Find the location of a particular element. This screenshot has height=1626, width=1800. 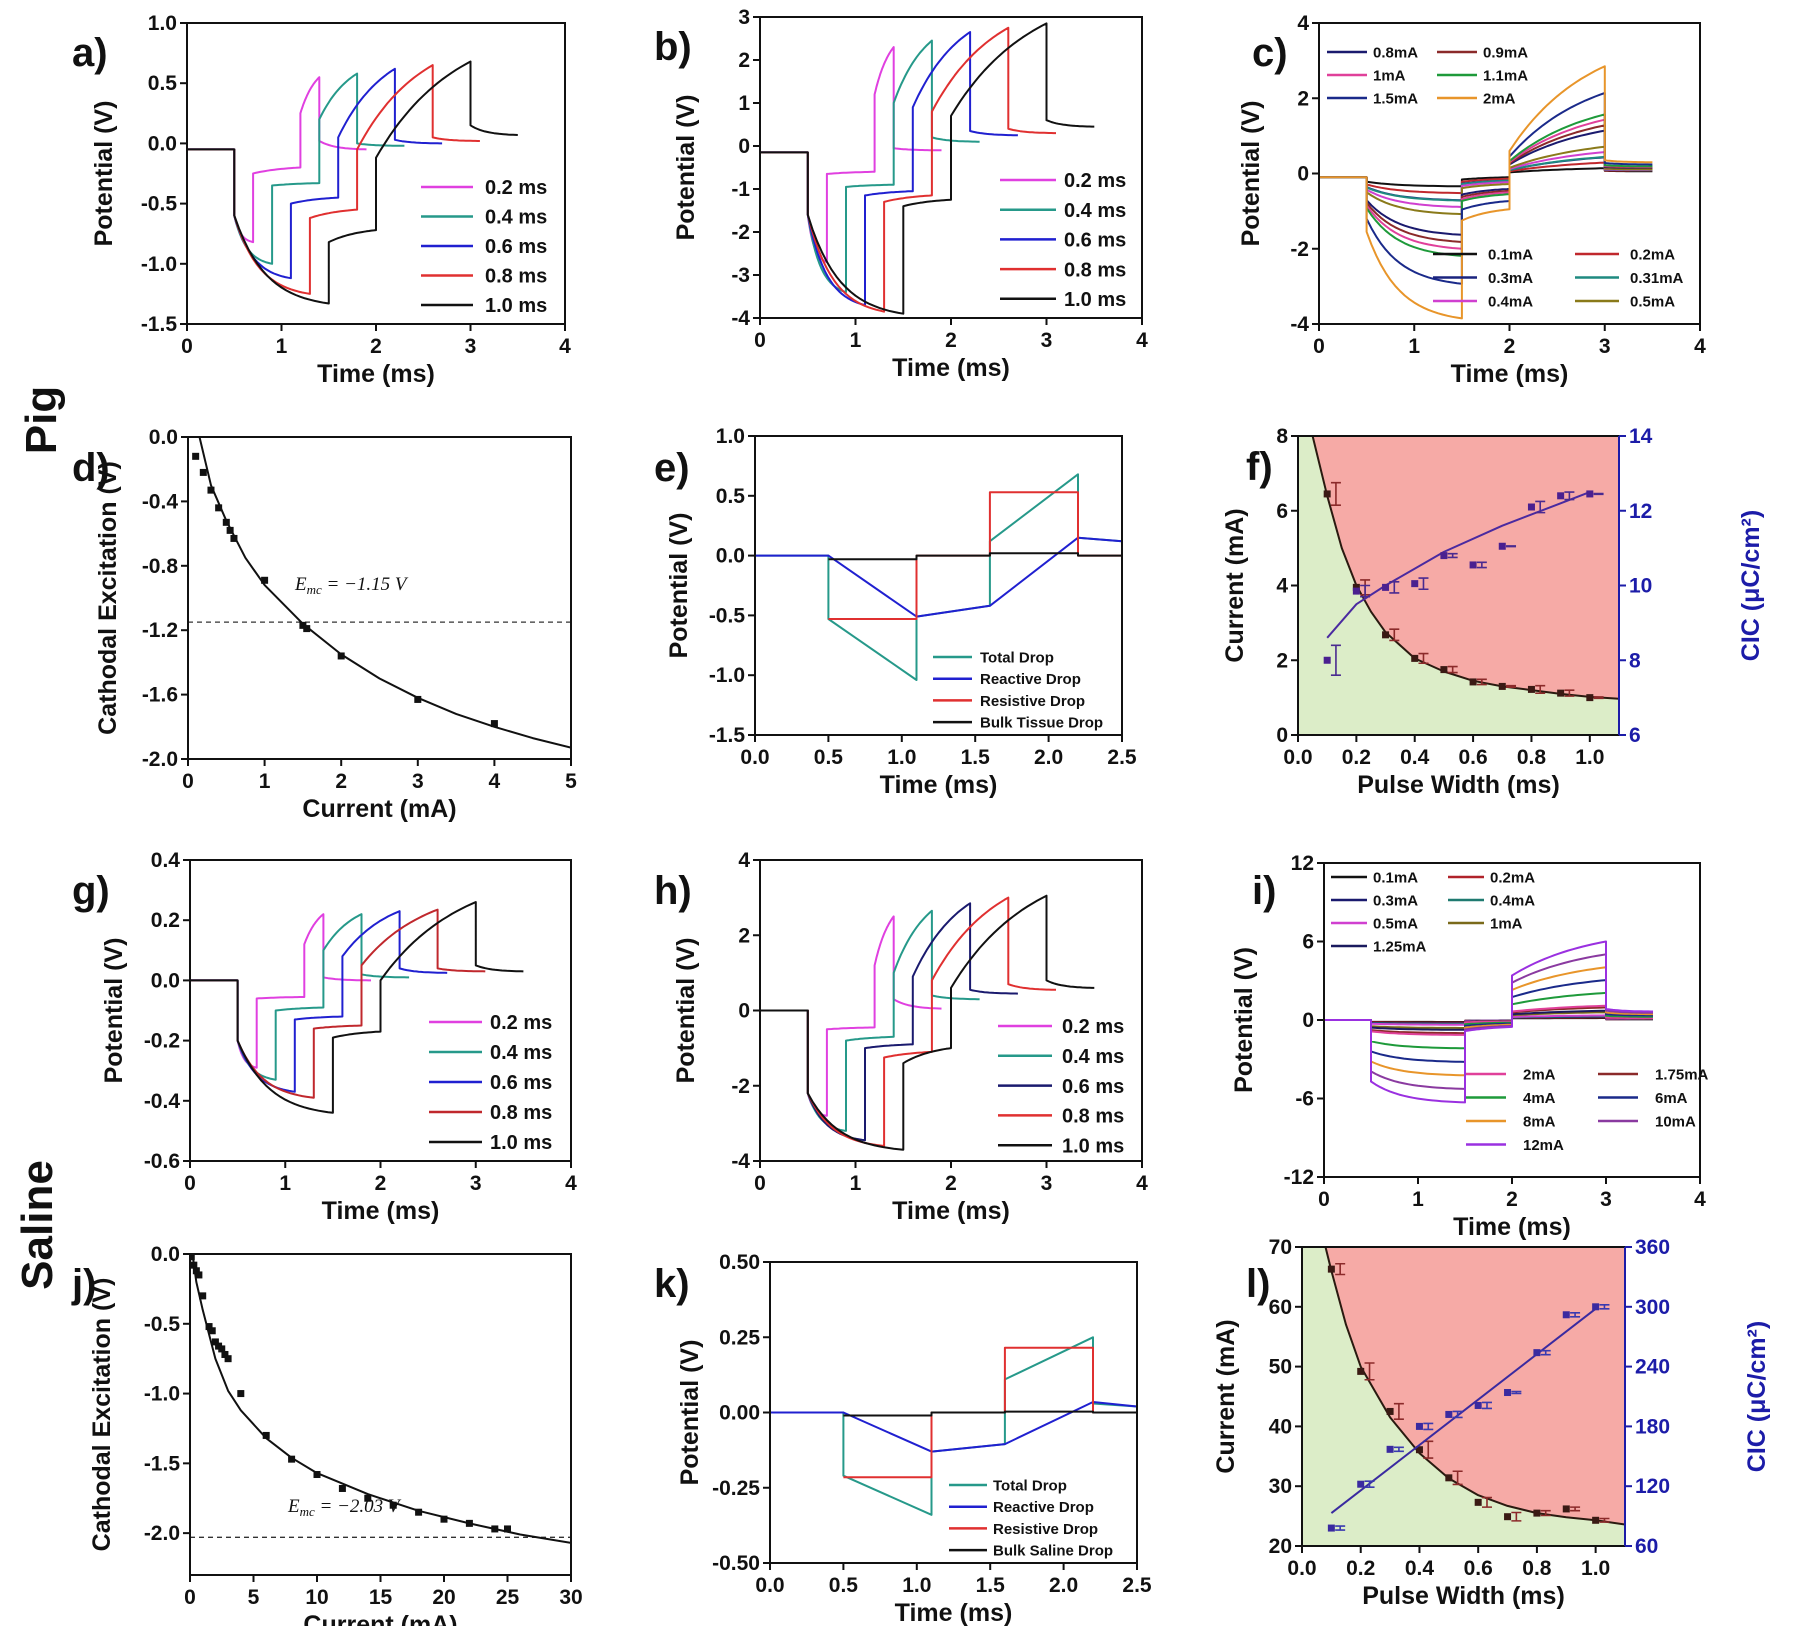

legend-label: Total Drop is located at coordinates (1017, 657).